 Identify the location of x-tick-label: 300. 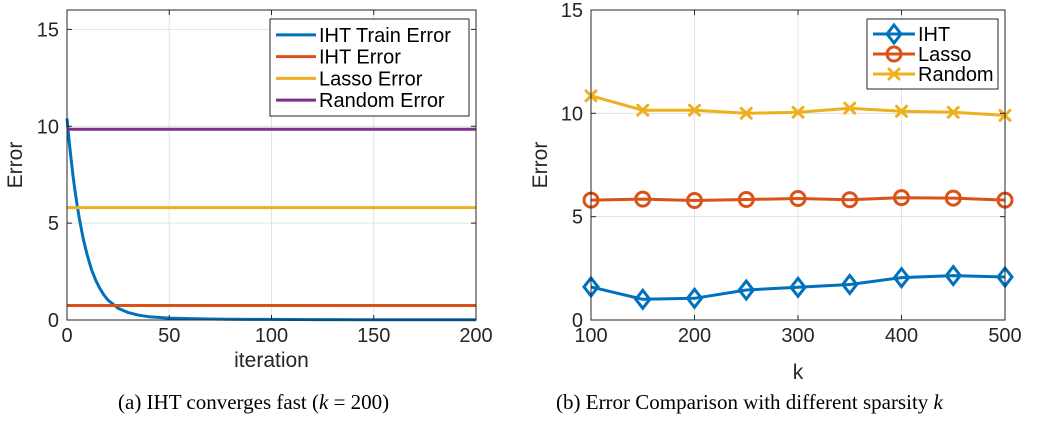
(797, 336).